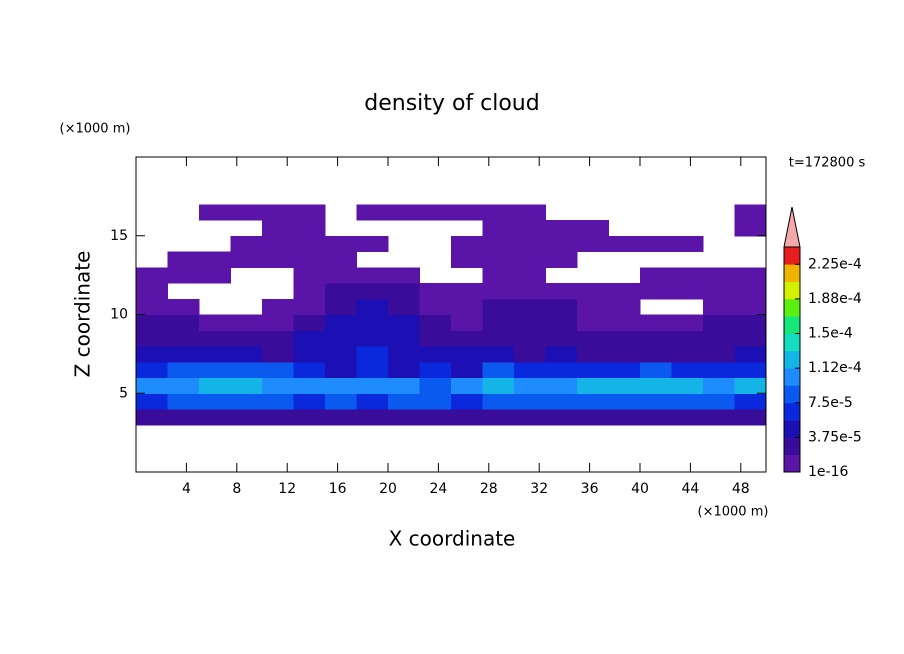 This screenshot has height=654, width=904. I want to click on y-tick-label: 5, so click(123, 393).